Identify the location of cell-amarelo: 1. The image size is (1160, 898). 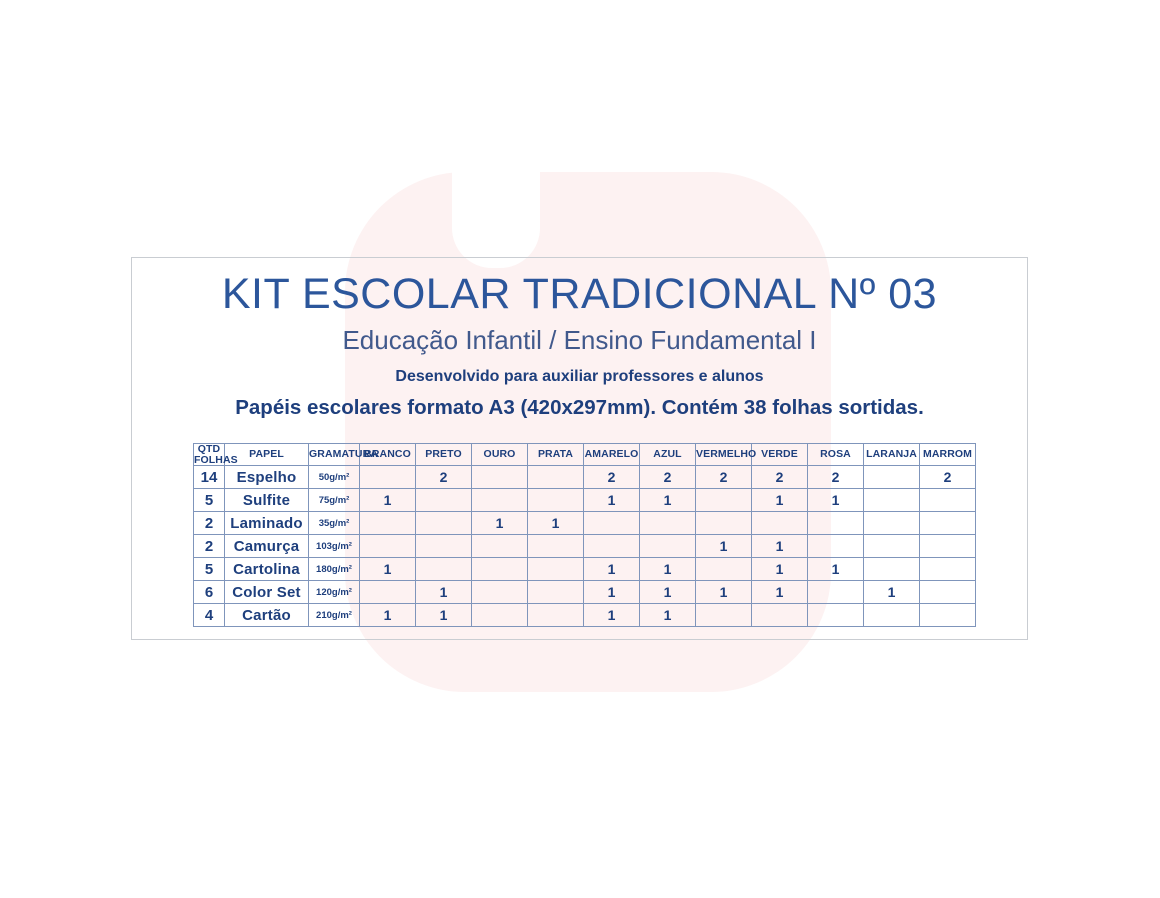
(611, 569).